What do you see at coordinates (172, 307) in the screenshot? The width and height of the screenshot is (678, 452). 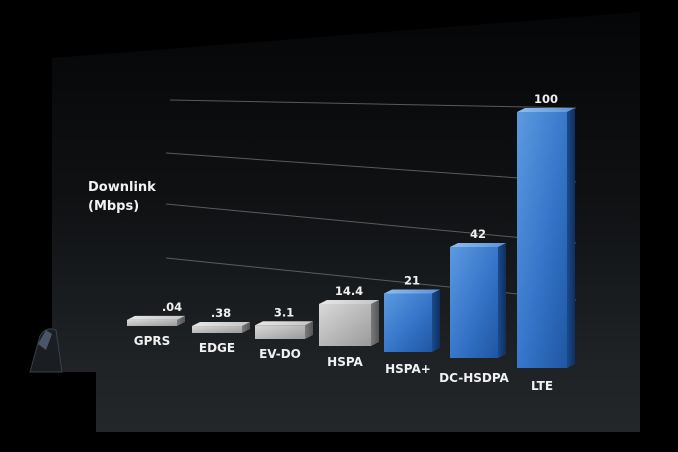 I see `value-label: .04` at bounding box center [172, 307].